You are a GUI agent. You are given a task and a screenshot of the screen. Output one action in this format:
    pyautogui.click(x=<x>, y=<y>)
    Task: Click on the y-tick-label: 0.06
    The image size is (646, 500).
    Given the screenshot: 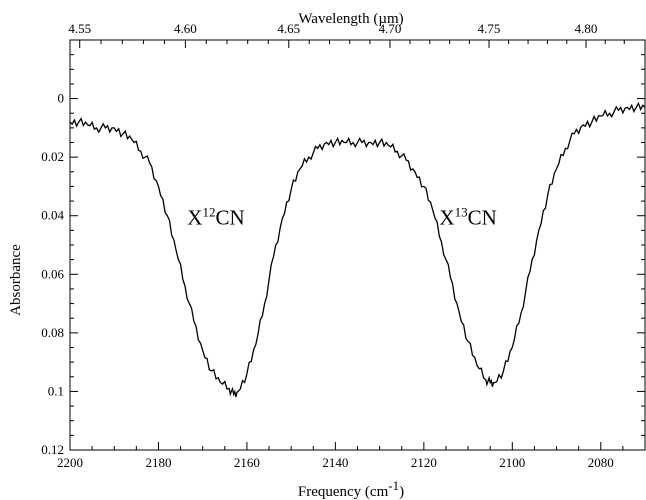 What is the action you would take?
    pyautogui.click(x=52, y=273)
    